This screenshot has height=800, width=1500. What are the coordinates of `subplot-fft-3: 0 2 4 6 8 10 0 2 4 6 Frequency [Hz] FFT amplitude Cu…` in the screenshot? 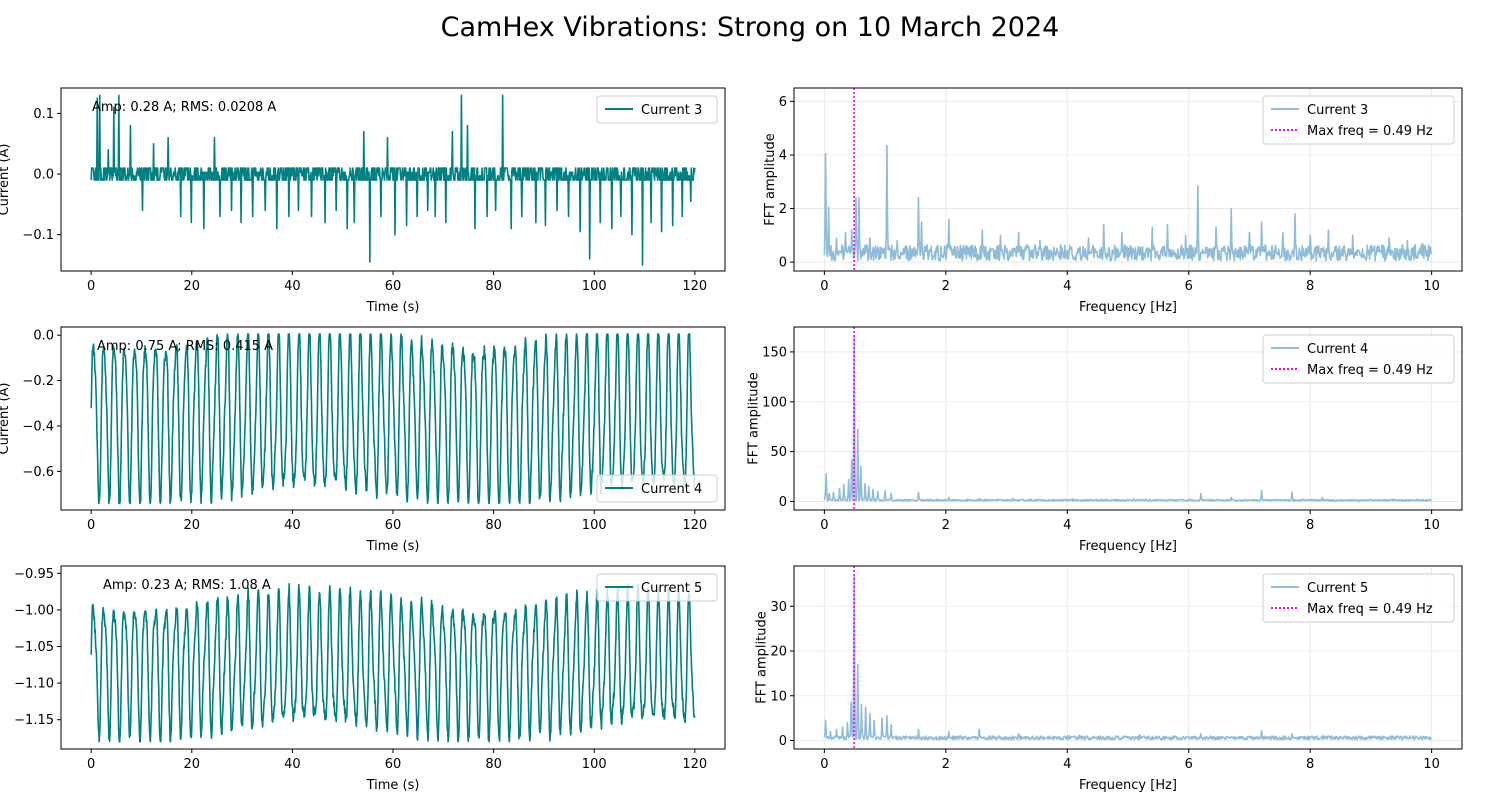 It's located at (1113, 201).